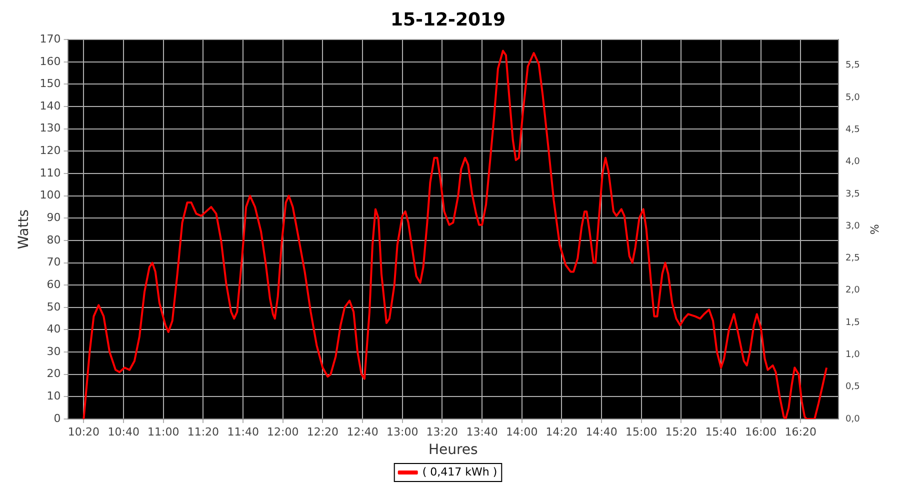 The height and width of the screenshot is (500, 900). What do you see at coordinates (402, 431) in the screenshot?
I see `x-tick-label: 13:00` at bounding box center [402, 431].